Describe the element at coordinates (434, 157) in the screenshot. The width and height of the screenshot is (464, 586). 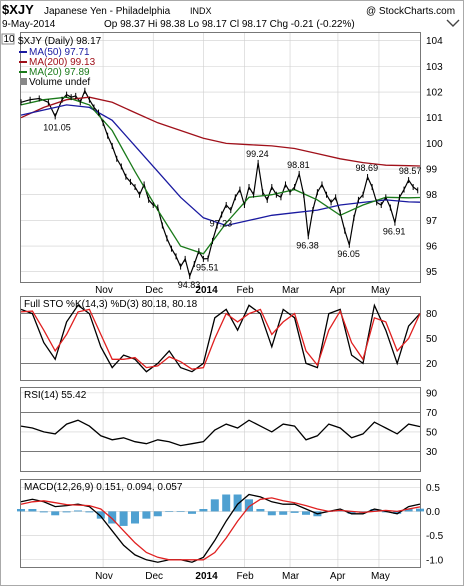
I see `price-y-axis: 95 96 97 98 99 100 101 102 103 104` at that location.